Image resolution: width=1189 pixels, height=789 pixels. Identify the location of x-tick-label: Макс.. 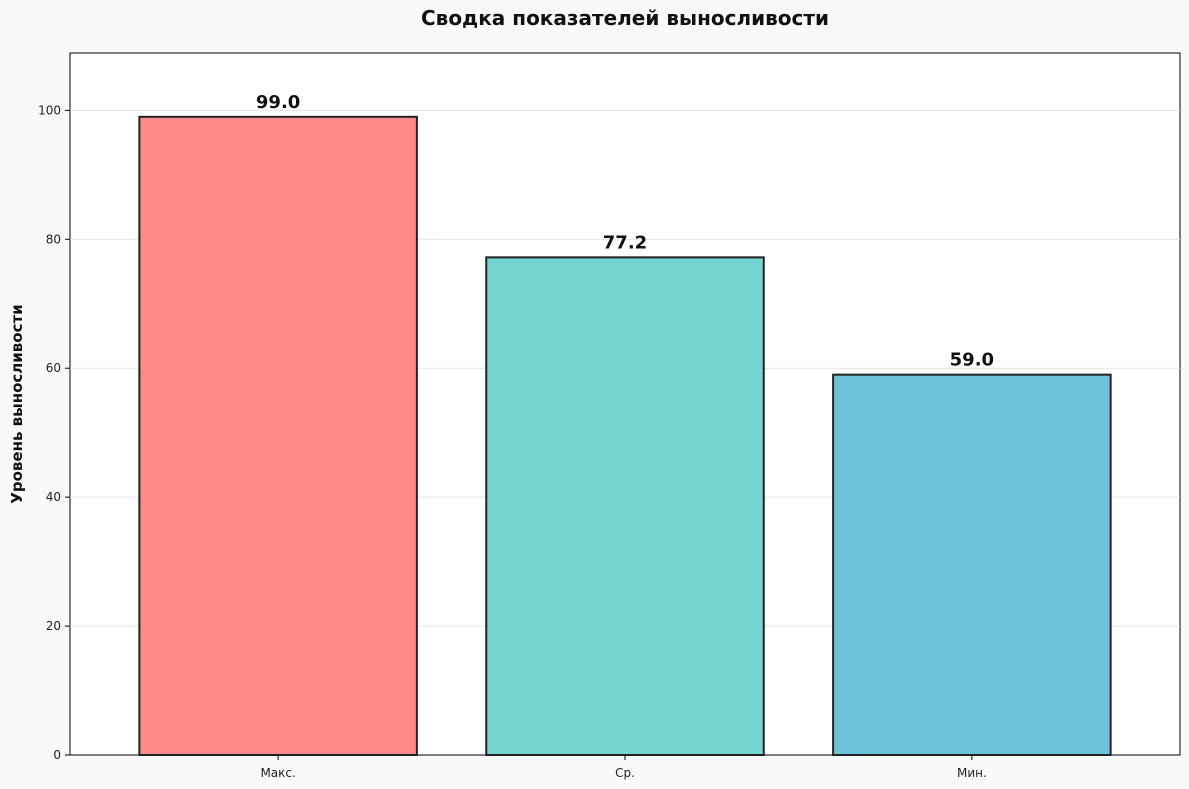
(277, 773).